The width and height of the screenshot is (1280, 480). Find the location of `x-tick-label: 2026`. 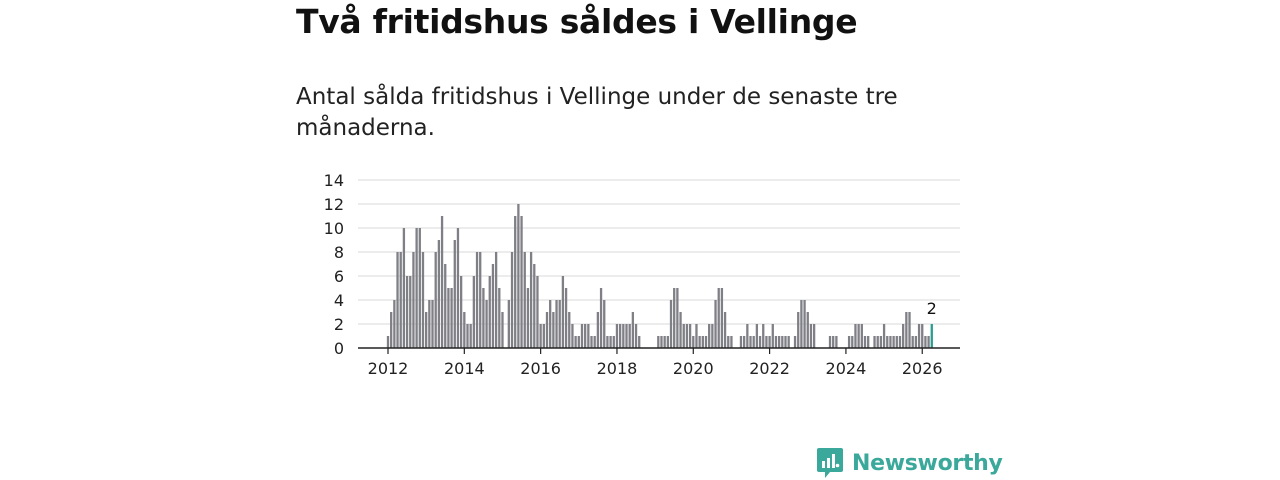

x-tick-label: 2026 is located at coordinates (922, 368).